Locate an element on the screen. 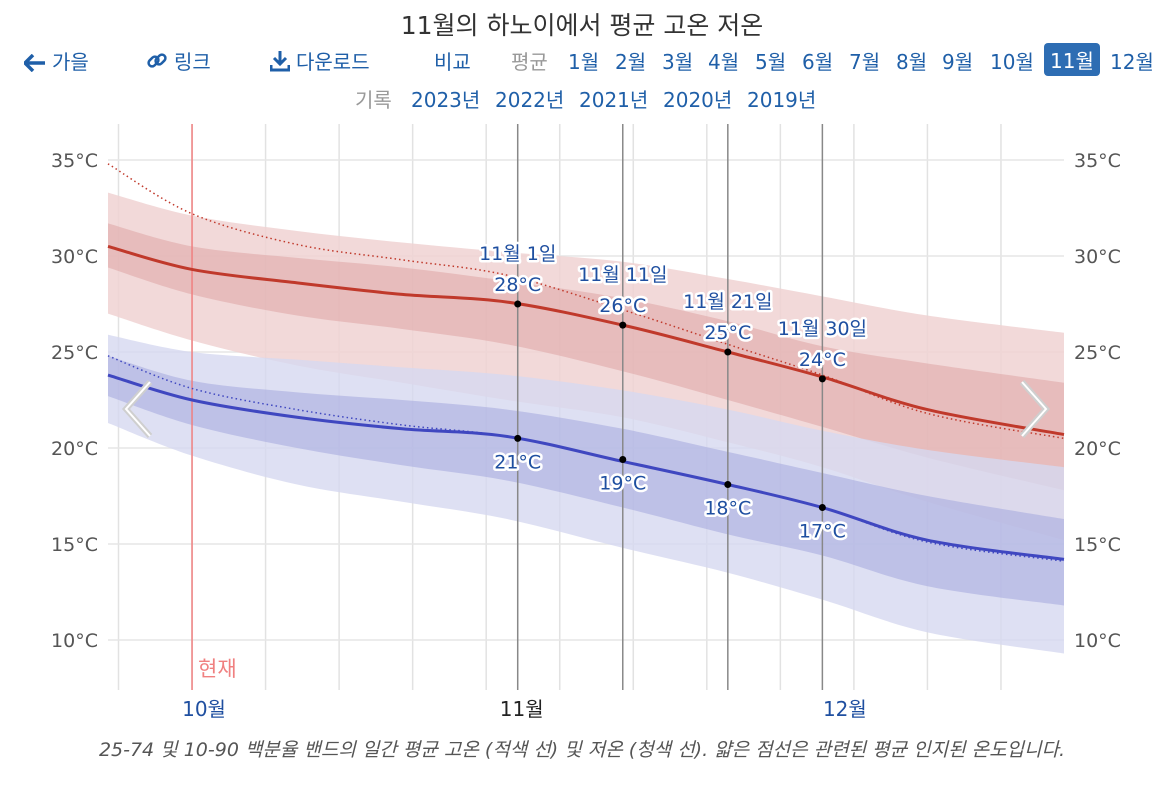  y-tick-label-right: 35°C is located at coordinates (1097, 161).